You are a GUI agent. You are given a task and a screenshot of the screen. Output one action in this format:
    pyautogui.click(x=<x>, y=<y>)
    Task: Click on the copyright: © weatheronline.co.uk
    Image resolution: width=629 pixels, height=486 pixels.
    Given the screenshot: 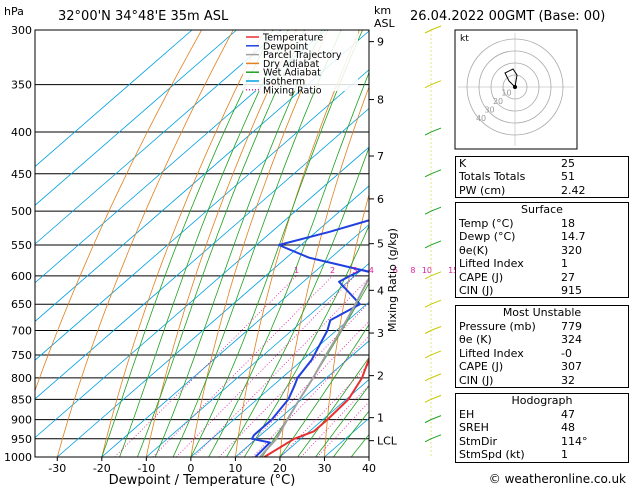 What is the action you would take?
    pyautogui.click(x=557, y=479)
    